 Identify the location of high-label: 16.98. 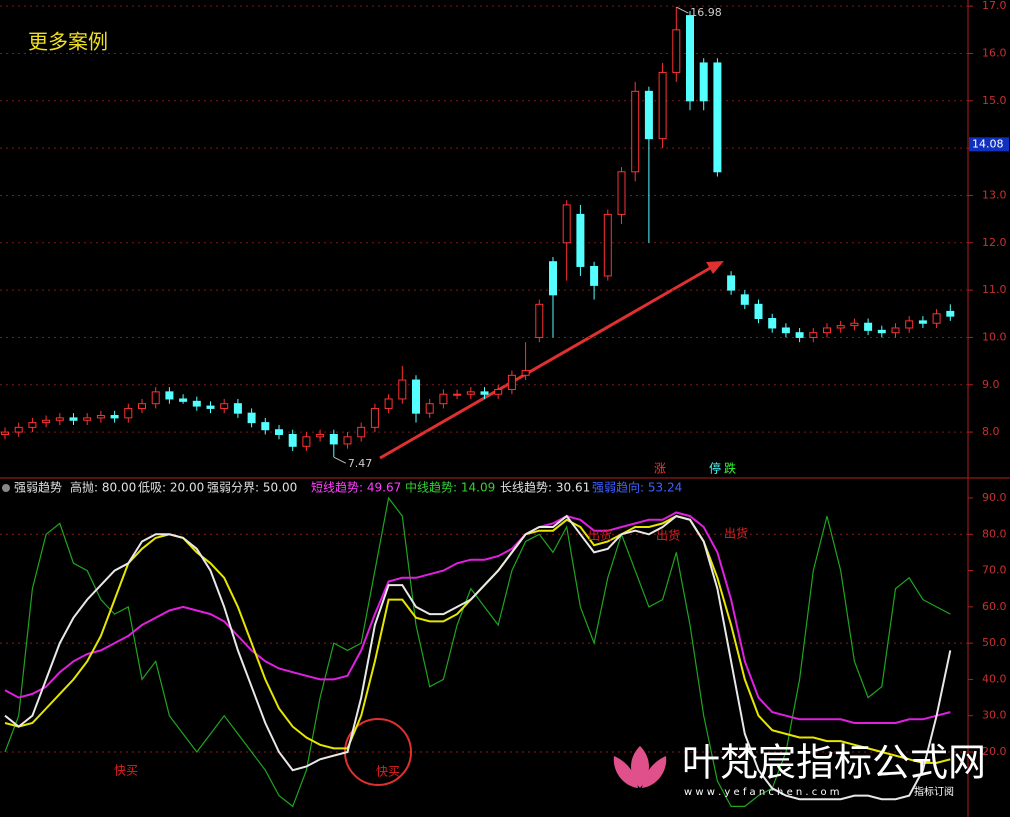
(706, 12).